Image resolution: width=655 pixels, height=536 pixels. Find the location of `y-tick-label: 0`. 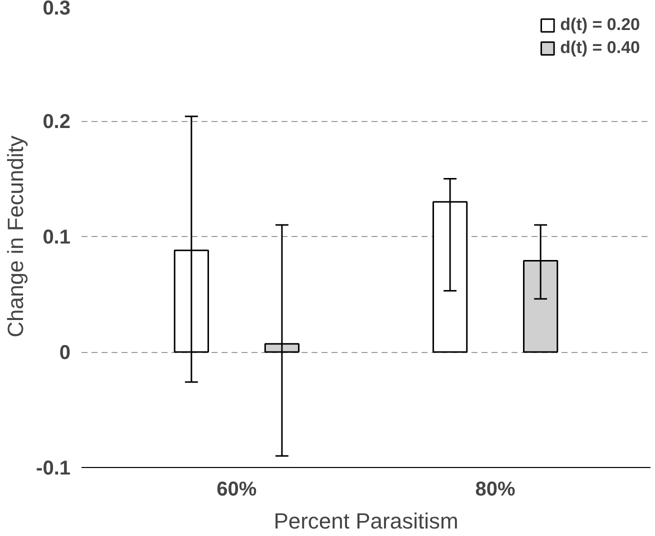

y-tick-label: 0 is located at coordinates (64, 353).